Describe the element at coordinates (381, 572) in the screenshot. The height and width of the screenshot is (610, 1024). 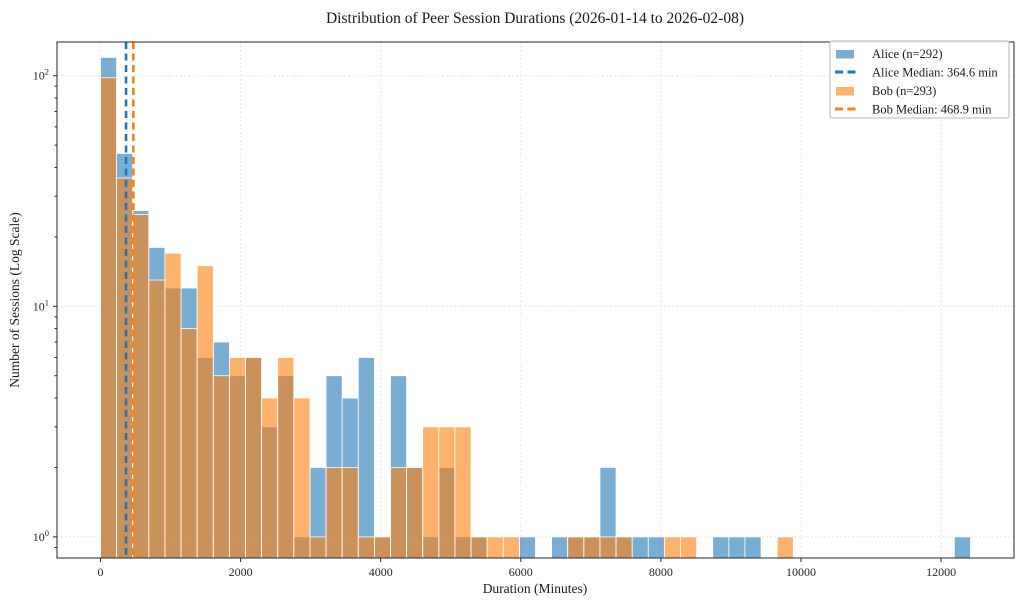
I see `x-tick-label: 4000` at that location.